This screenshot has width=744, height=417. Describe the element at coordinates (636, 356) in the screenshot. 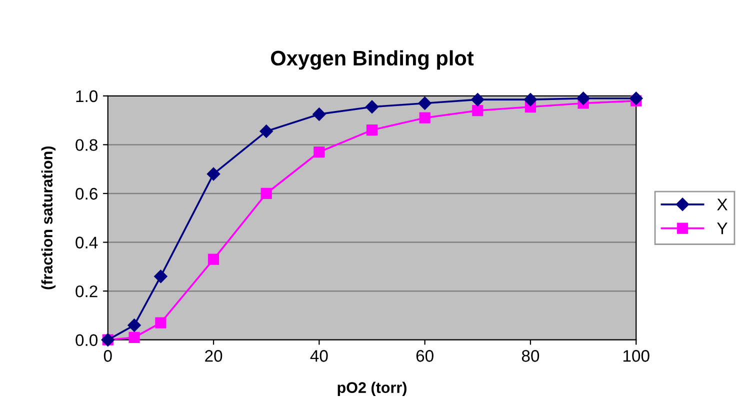

I see `x-tick-label: 100` at that location.